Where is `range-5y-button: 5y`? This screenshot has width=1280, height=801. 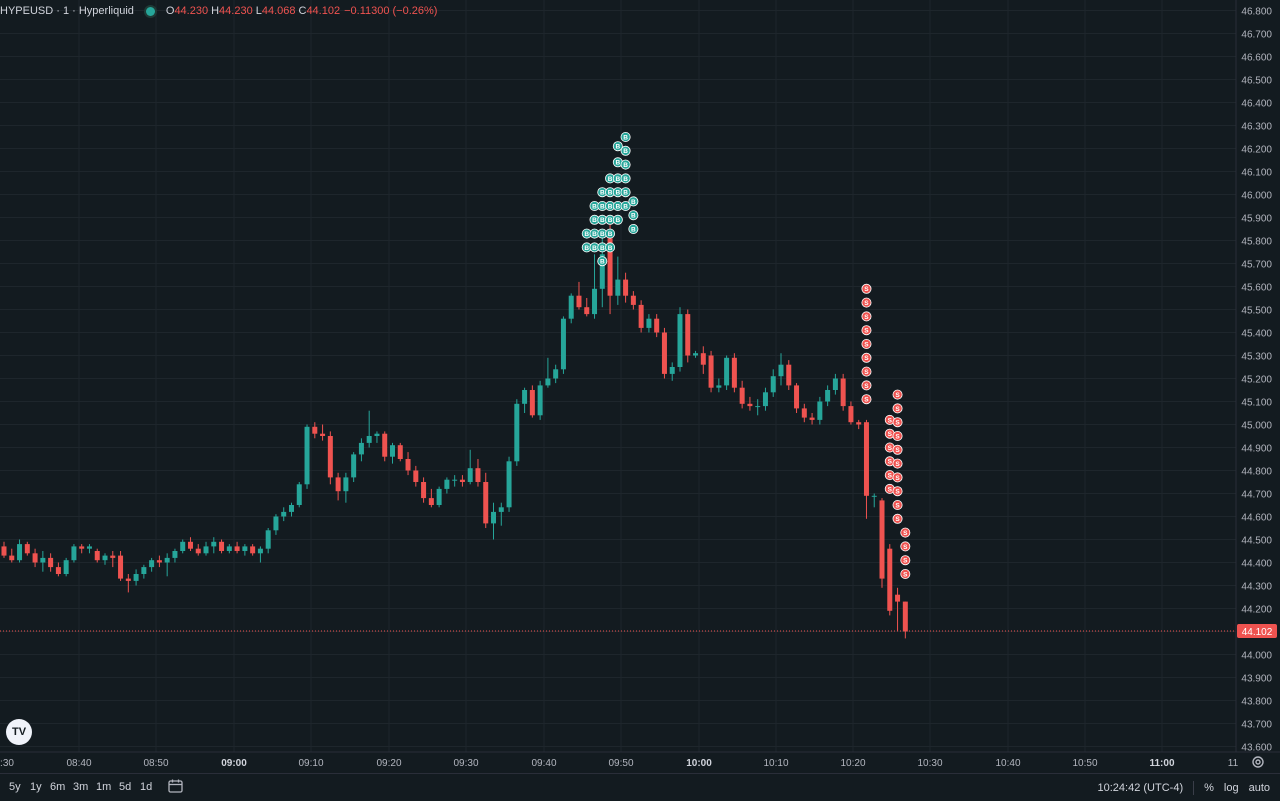 range-5y-button: 5y is located at coordinates (15, 787).